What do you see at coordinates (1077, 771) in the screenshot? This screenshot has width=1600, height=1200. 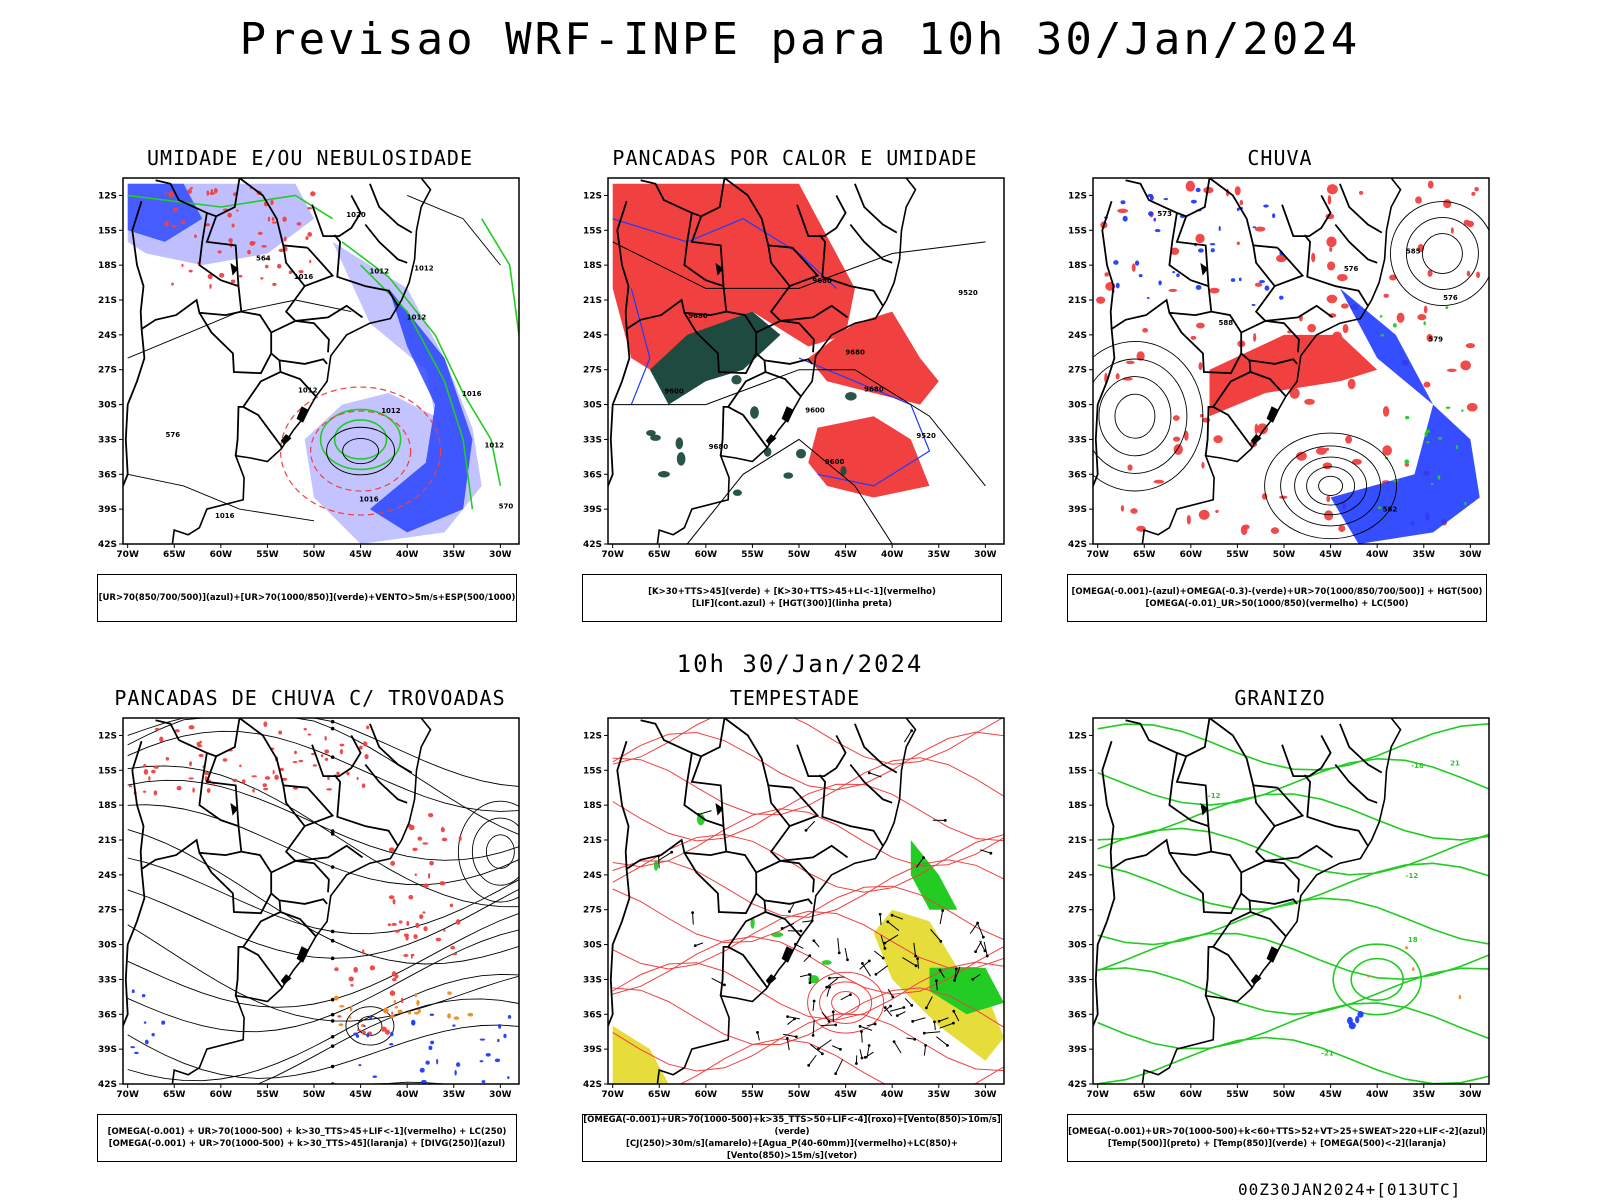 I see `lat-label: 15S` at bounding box center [1077, 771].